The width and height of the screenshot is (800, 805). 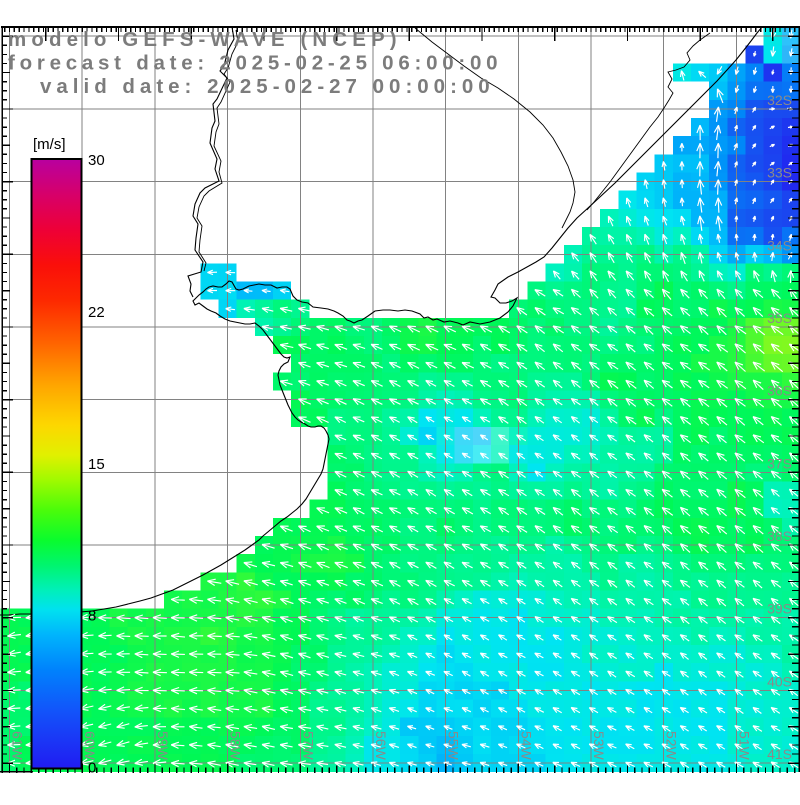 What do you see at coordinates (18, 746) in the screenshot?
I see `svg-text: 61W` at bounding box center [18, 746].